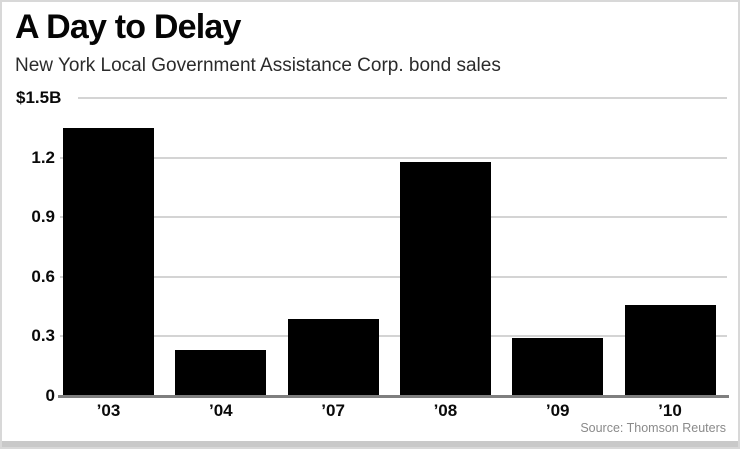 The height and width of the screenshot is (449, 740). I want to click on x-axis-label-’10: ’10, so click(670, 410).